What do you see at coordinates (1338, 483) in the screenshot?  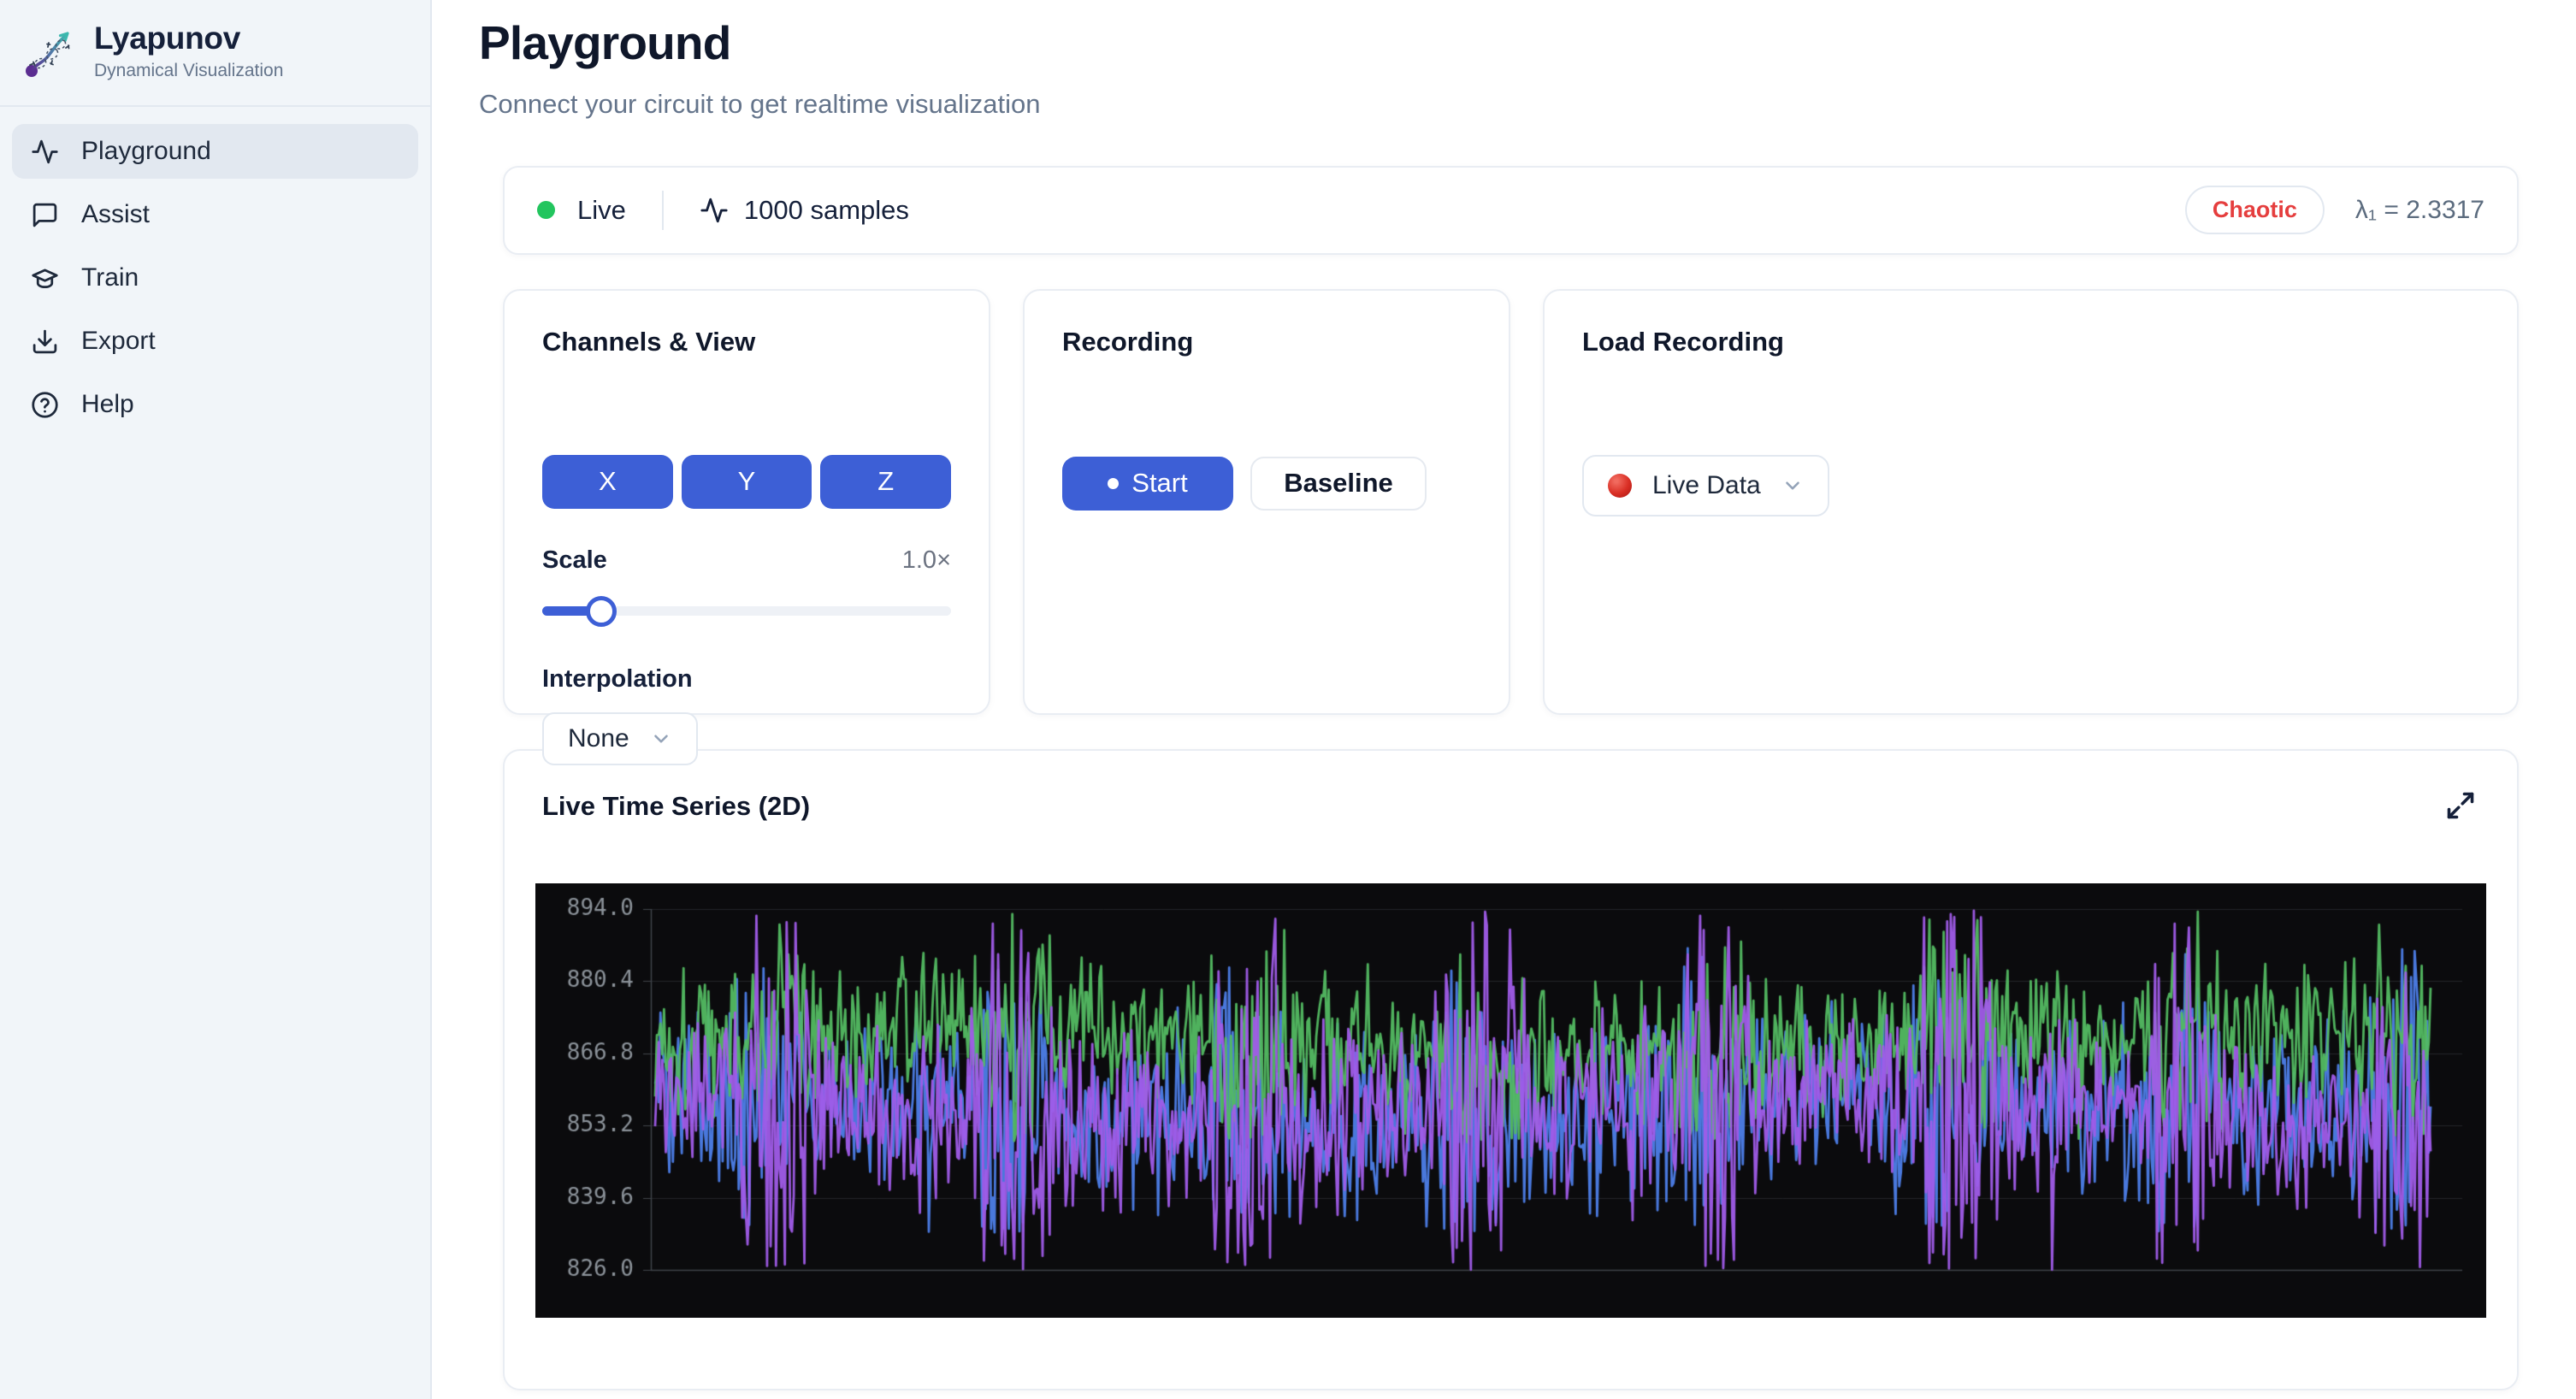 I see `baseline-button: Baseline` at bounding box center [1338, 483].